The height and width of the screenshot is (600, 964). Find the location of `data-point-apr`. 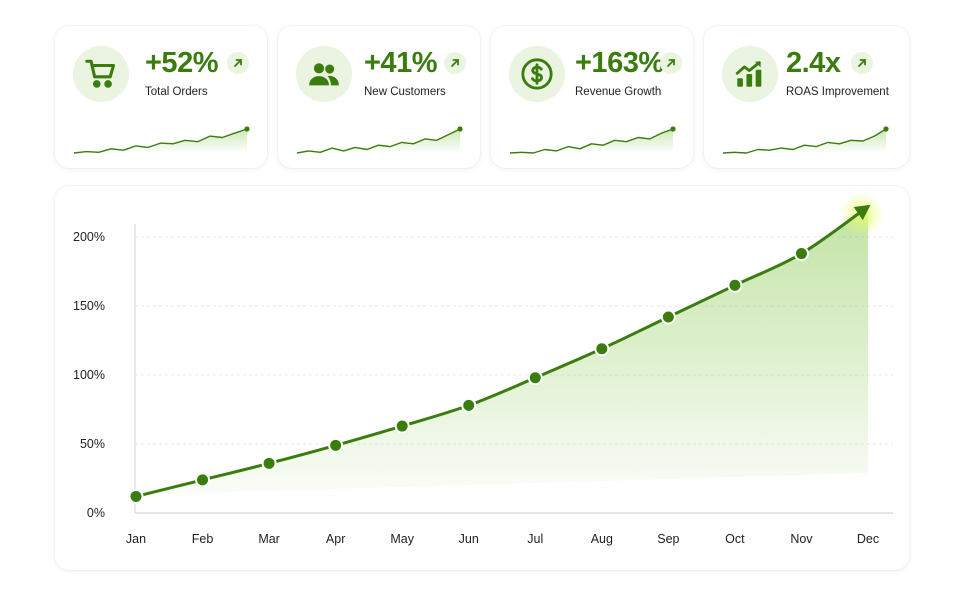

data-point-apr is located at coordinates (336, 445).